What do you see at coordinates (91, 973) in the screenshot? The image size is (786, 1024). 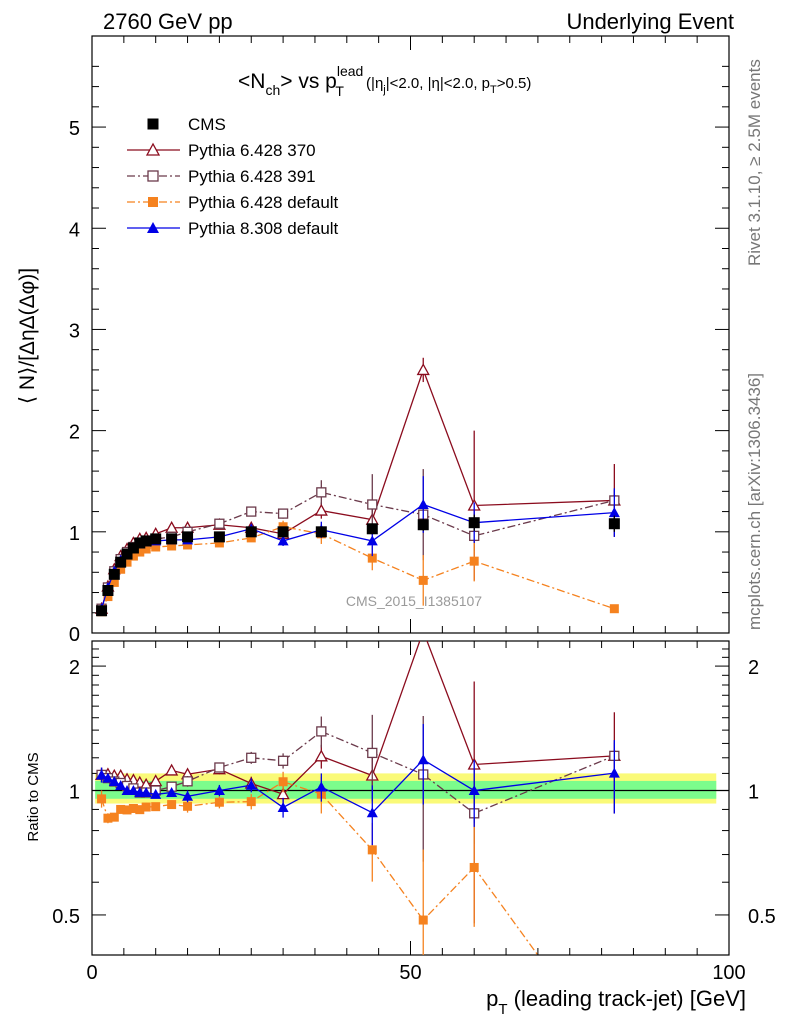 I see `x-tick-label: 0` at bounding box center [91, 973].